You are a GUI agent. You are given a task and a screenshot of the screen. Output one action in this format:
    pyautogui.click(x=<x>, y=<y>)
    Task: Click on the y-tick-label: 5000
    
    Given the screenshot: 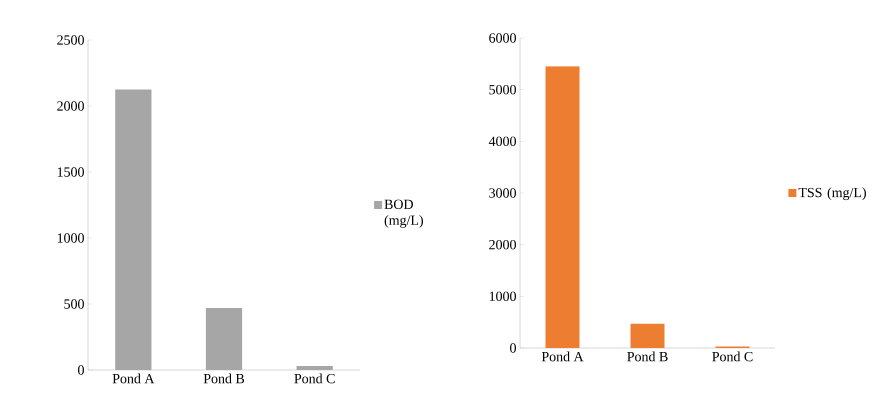 What is the action you would take?
    pyautogui.click(x=502, y=89)
    